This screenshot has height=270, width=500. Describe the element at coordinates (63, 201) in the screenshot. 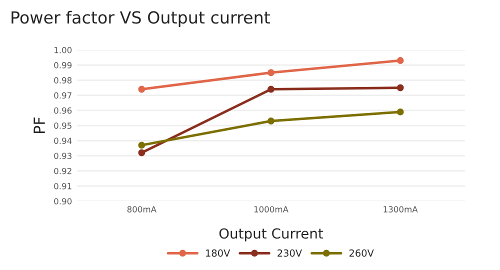

I see `y-tick-label: 0.90` at that location.